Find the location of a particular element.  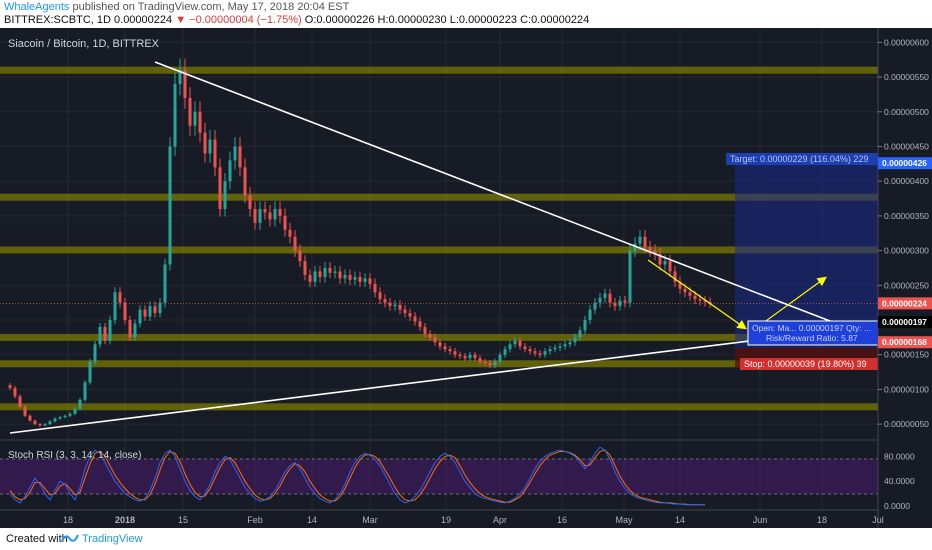

target-label: Target: 0.00000229 (116.04%) 229 is located at coordinates (799, 159).